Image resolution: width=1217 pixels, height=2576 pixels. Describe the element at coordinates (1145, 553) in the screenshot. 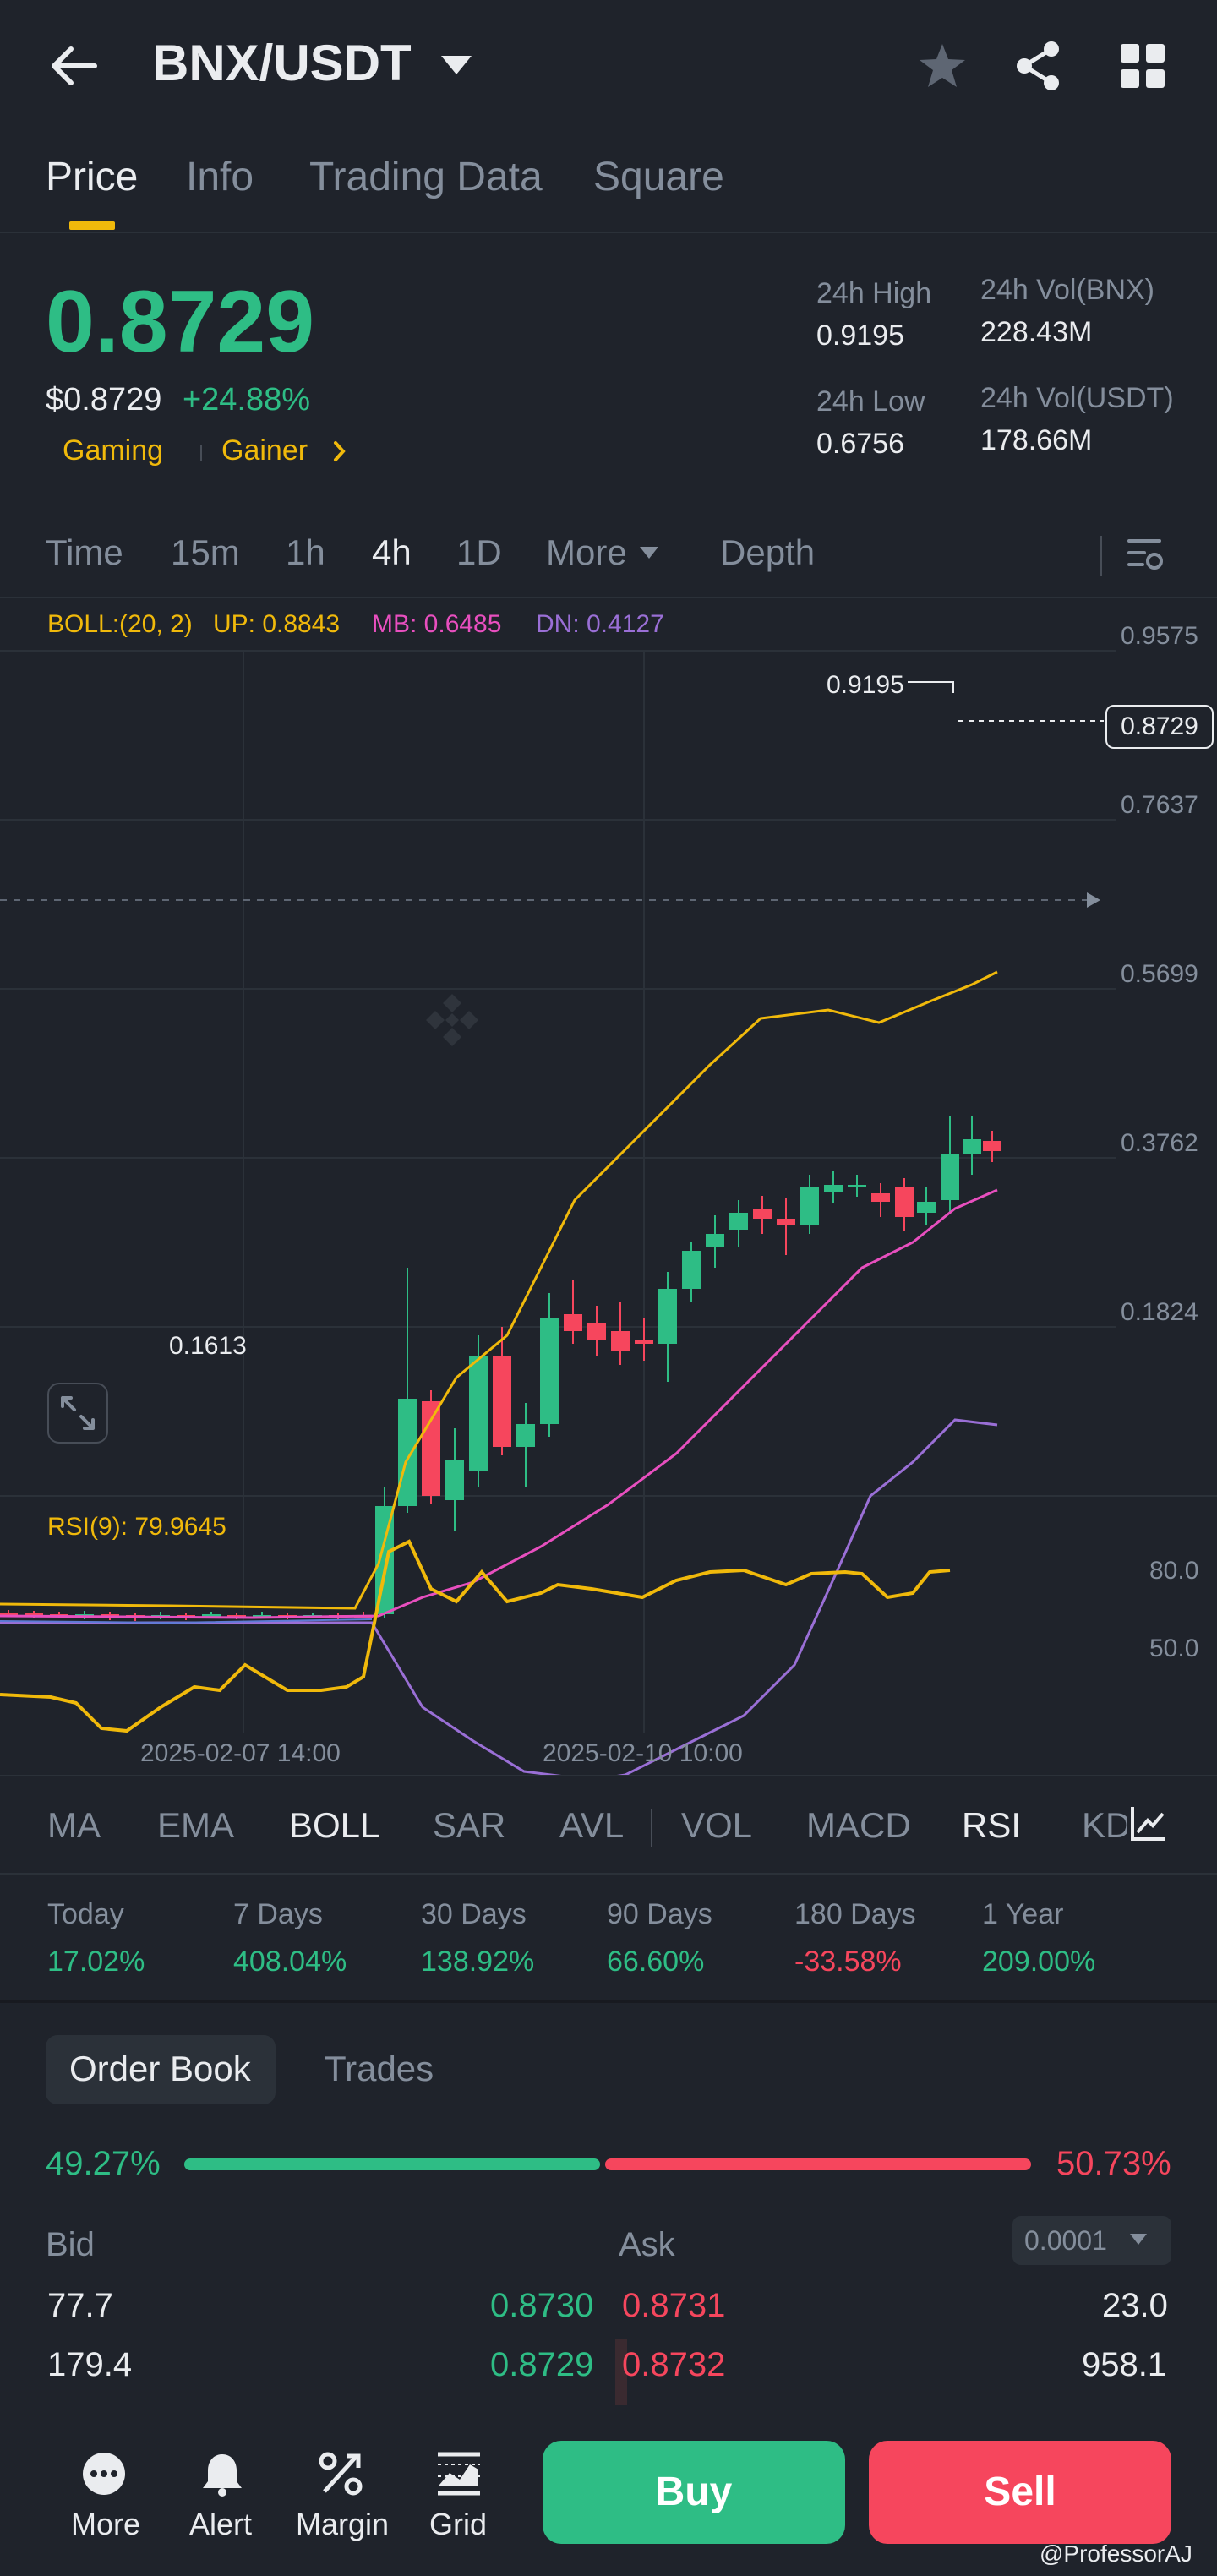

I see `chart-settings-icon` at that location.